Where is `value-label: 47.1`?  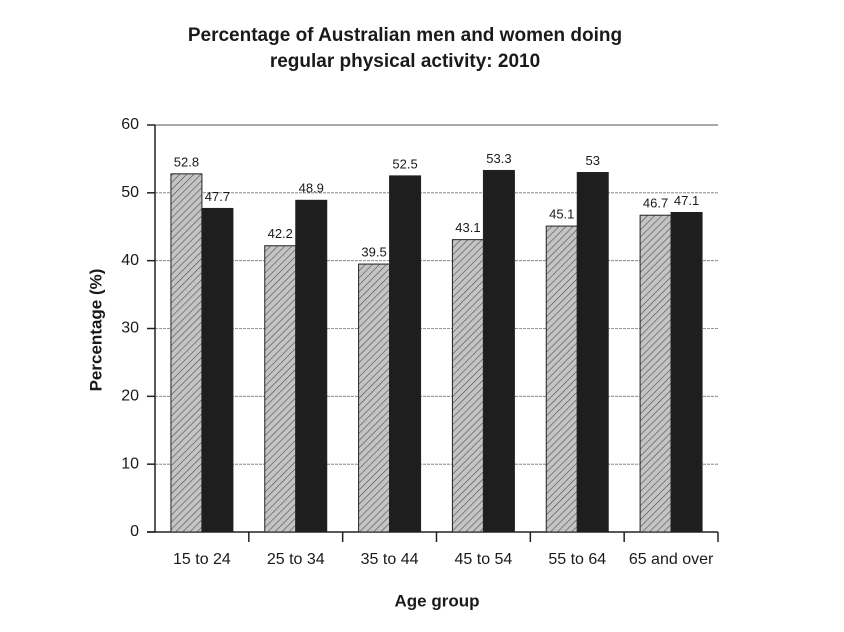 value-label: 47.1 is located at coordinates (686, 200).